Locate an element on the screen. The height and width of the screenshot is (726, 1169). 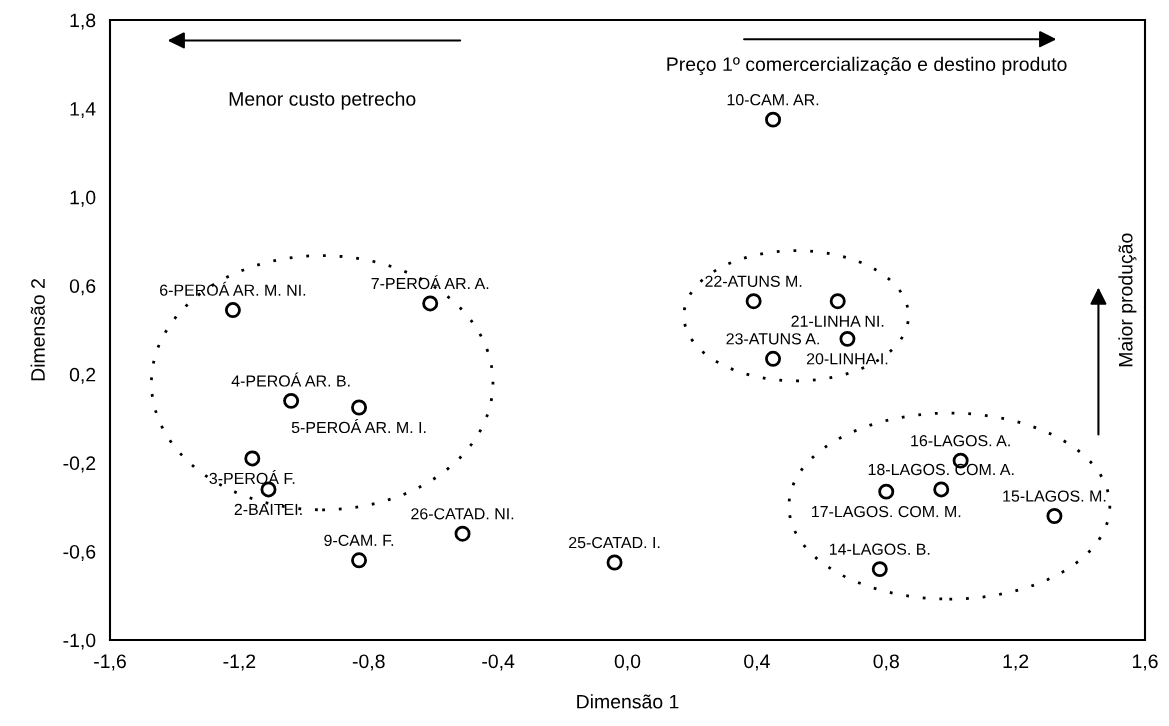
y-tick-label: 1,4 is located at coordinates (83, 110).